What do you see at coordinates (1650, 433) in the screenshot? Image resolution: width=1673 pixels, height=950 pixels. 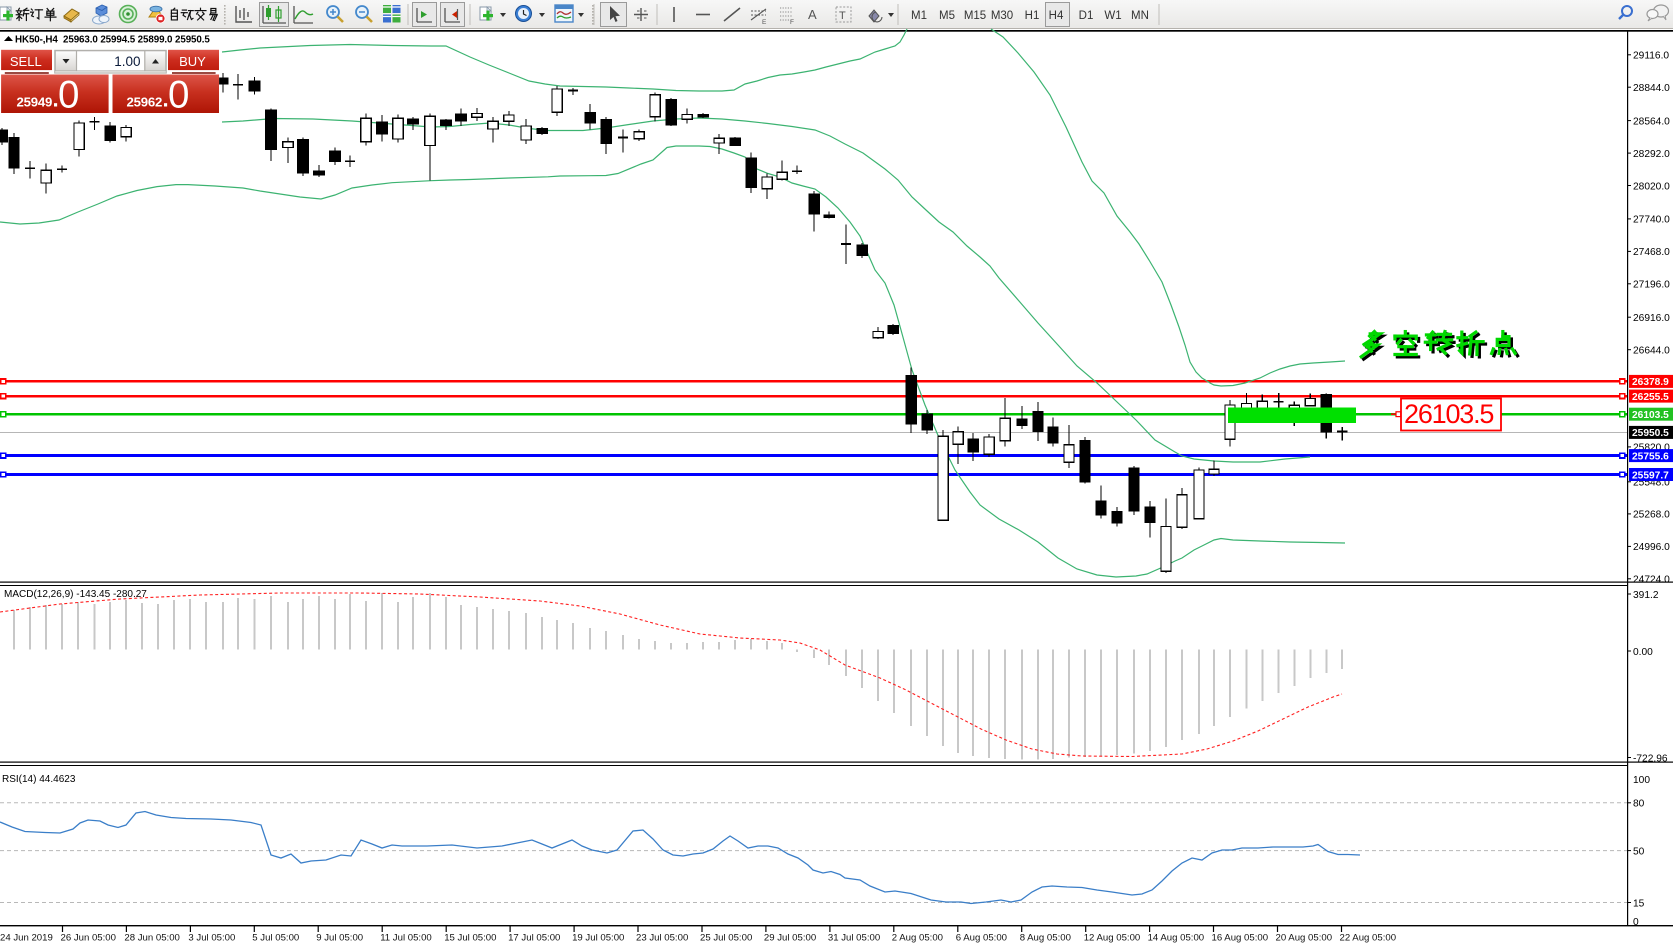 I see `svg-text: 25950.5` at bounding box center [1650, 433].